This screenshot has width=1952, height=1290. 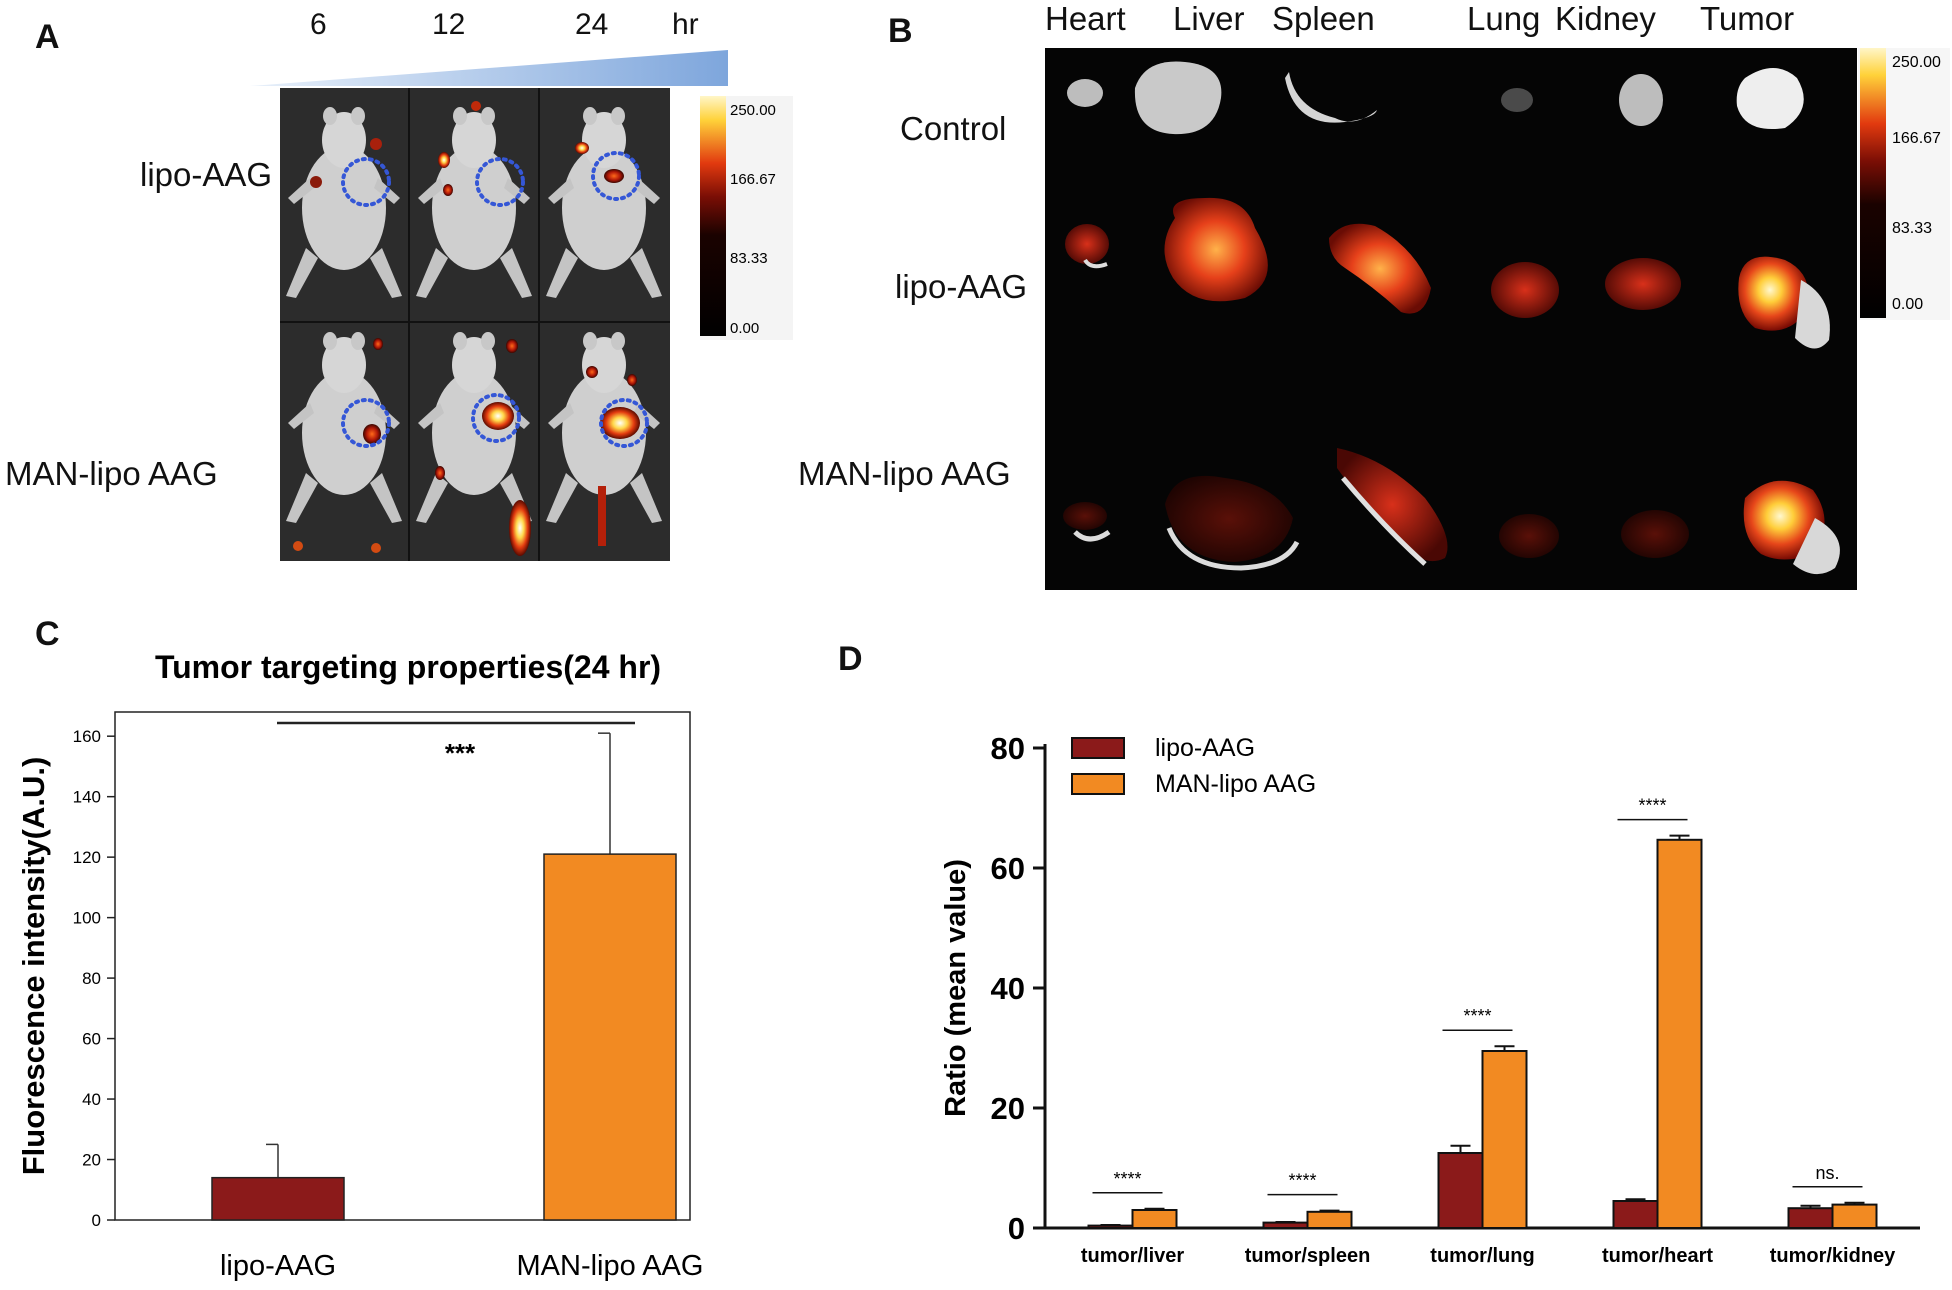 What do you see at coordinates (449, 24) in the screenshot?
I see `timepoint-12: 12` at bounding box center [449, 24].